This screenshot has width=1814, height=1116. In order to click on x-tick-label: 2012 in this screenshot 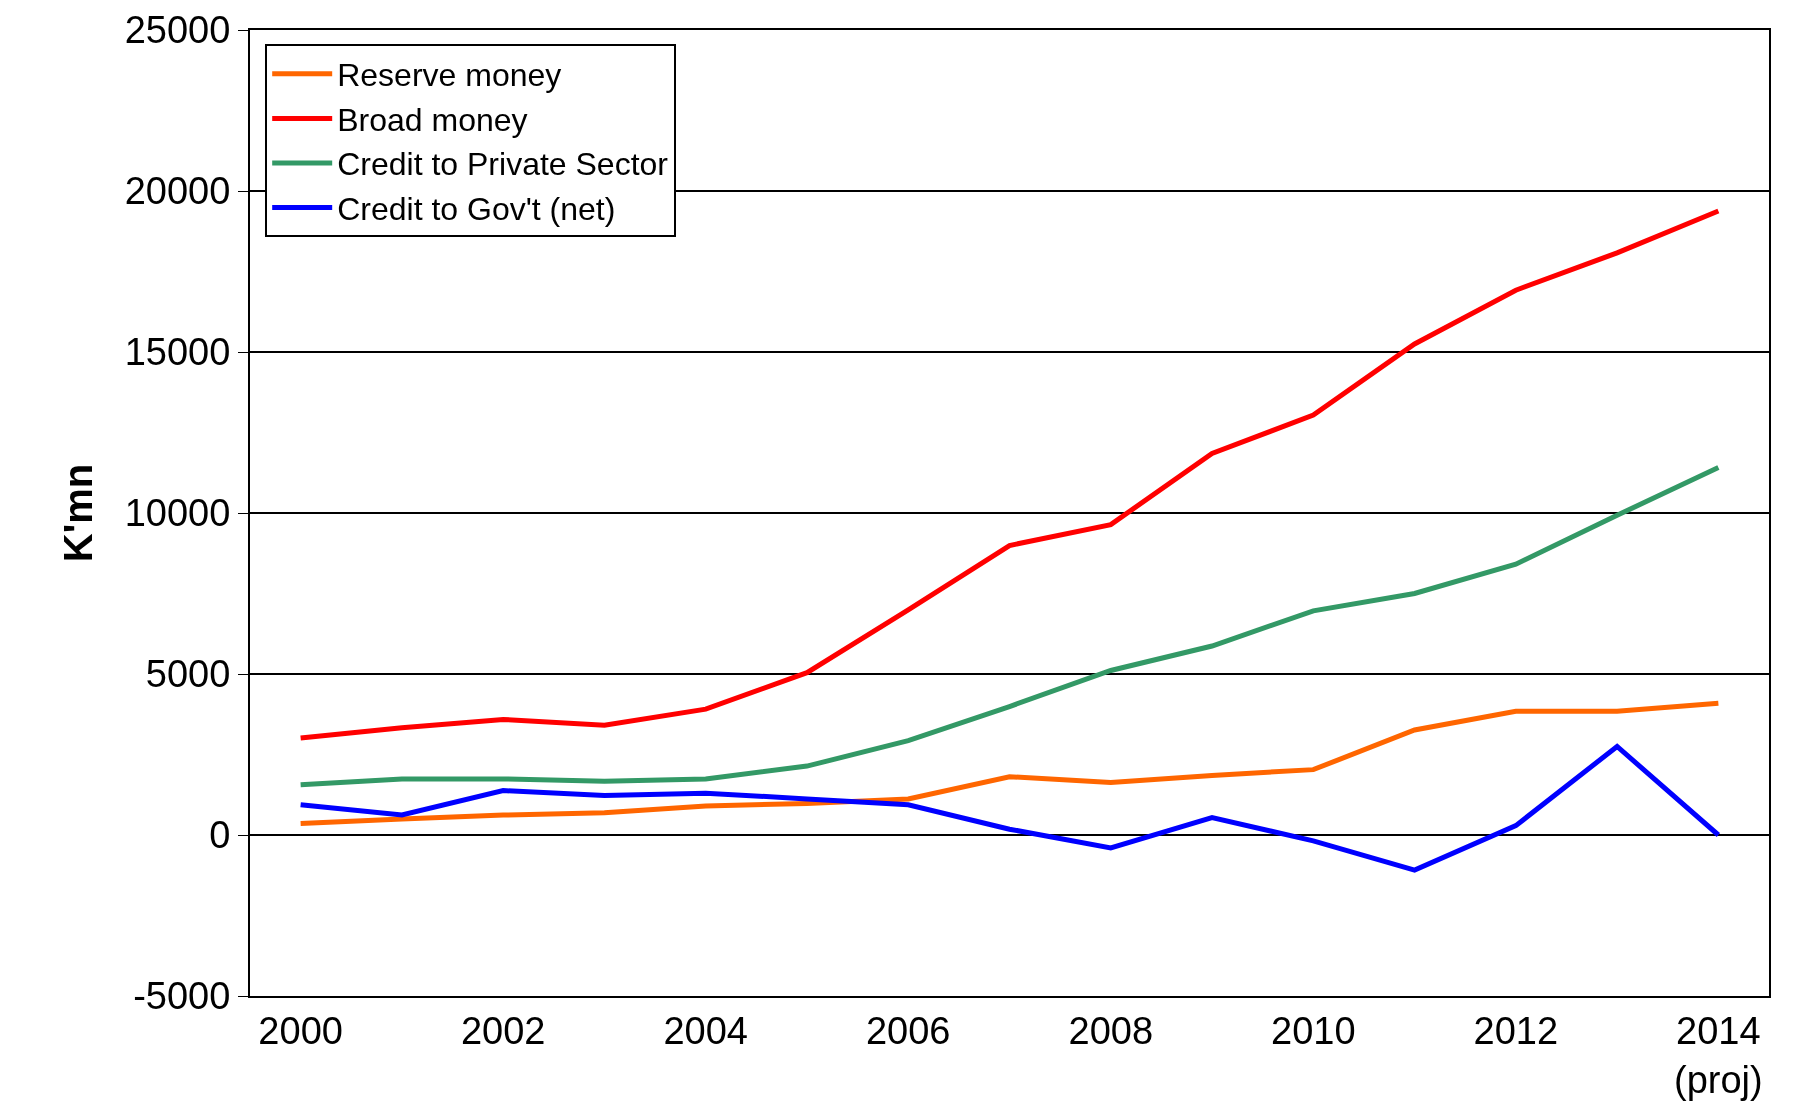, I will do `click(1516, 1030)`.